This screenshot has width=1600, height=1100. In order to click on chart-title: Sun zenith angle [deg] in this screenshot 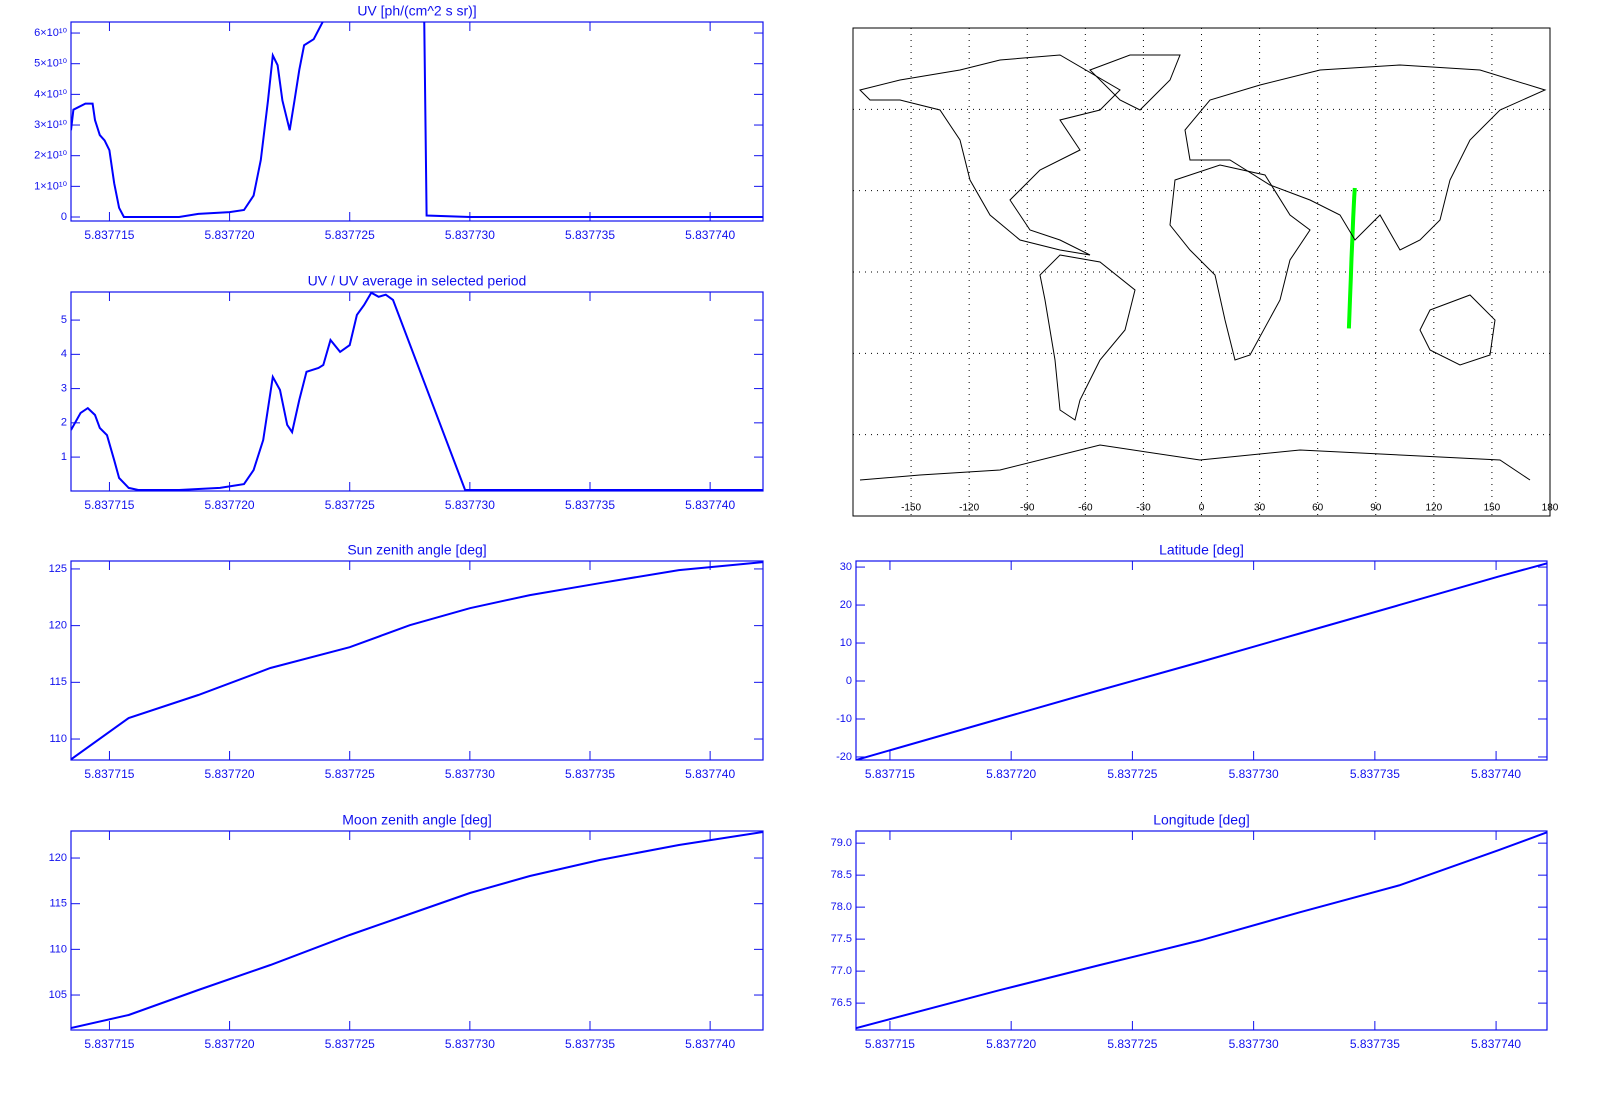, I will do `click(416, 550)`.